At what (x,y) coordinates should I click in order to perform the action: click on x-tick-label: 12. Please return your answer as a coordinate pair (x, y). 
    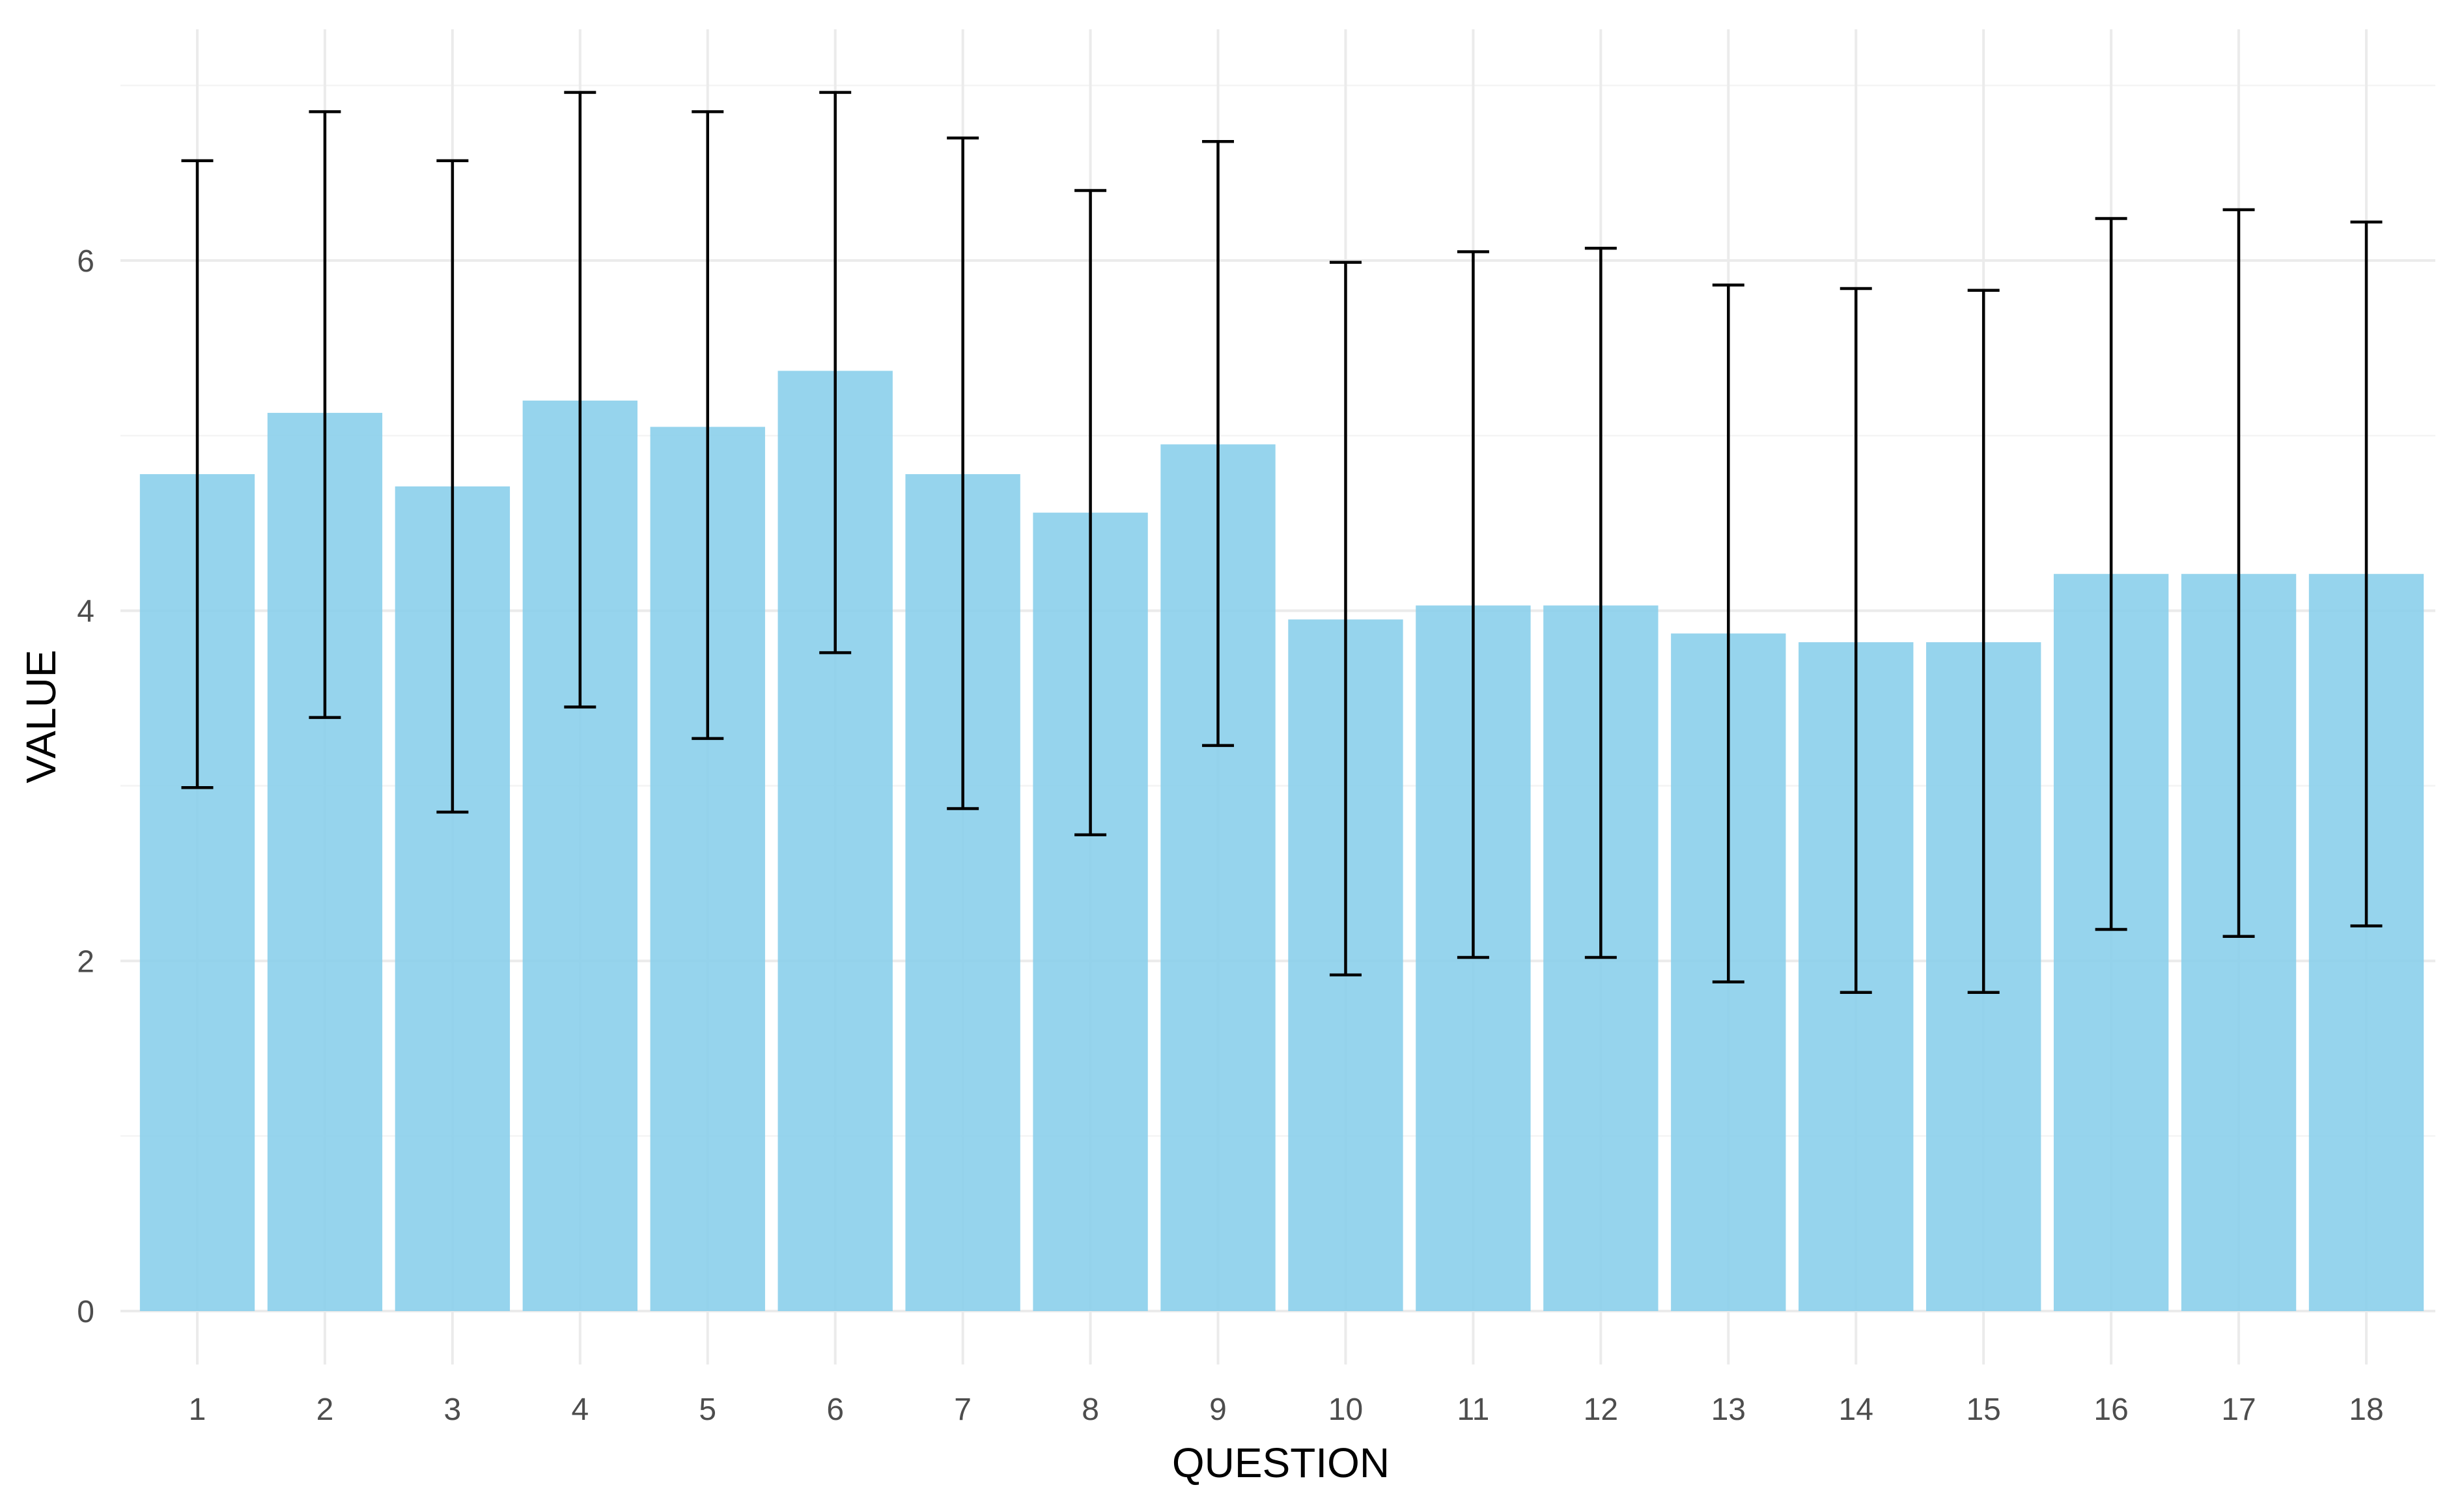
    Looking at the image, I should click on (1601, 1409).